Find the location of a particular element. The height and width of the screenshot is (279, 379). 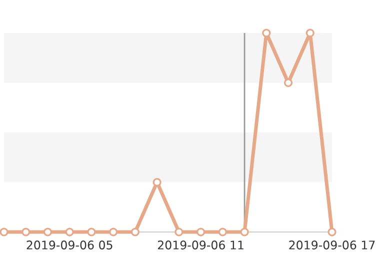

x-tick-label: 2019-09-06 11 is located at coordinates (201, 245).